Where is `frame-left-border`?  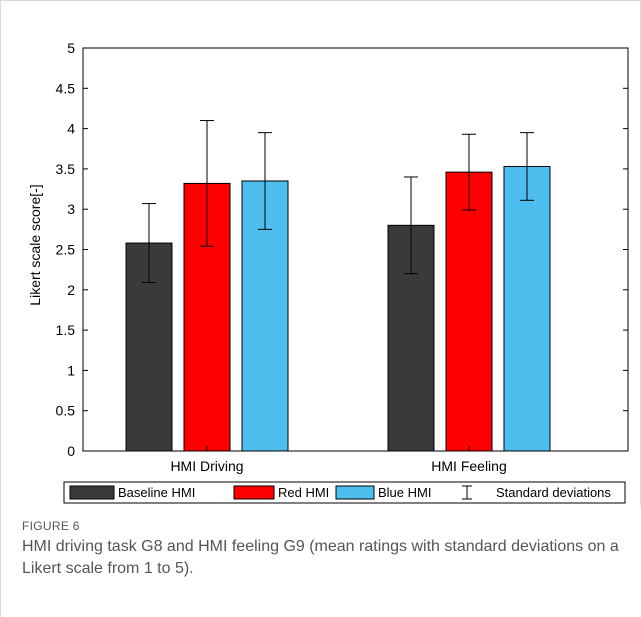 frame-left-border is located at coordinates (0, 308).